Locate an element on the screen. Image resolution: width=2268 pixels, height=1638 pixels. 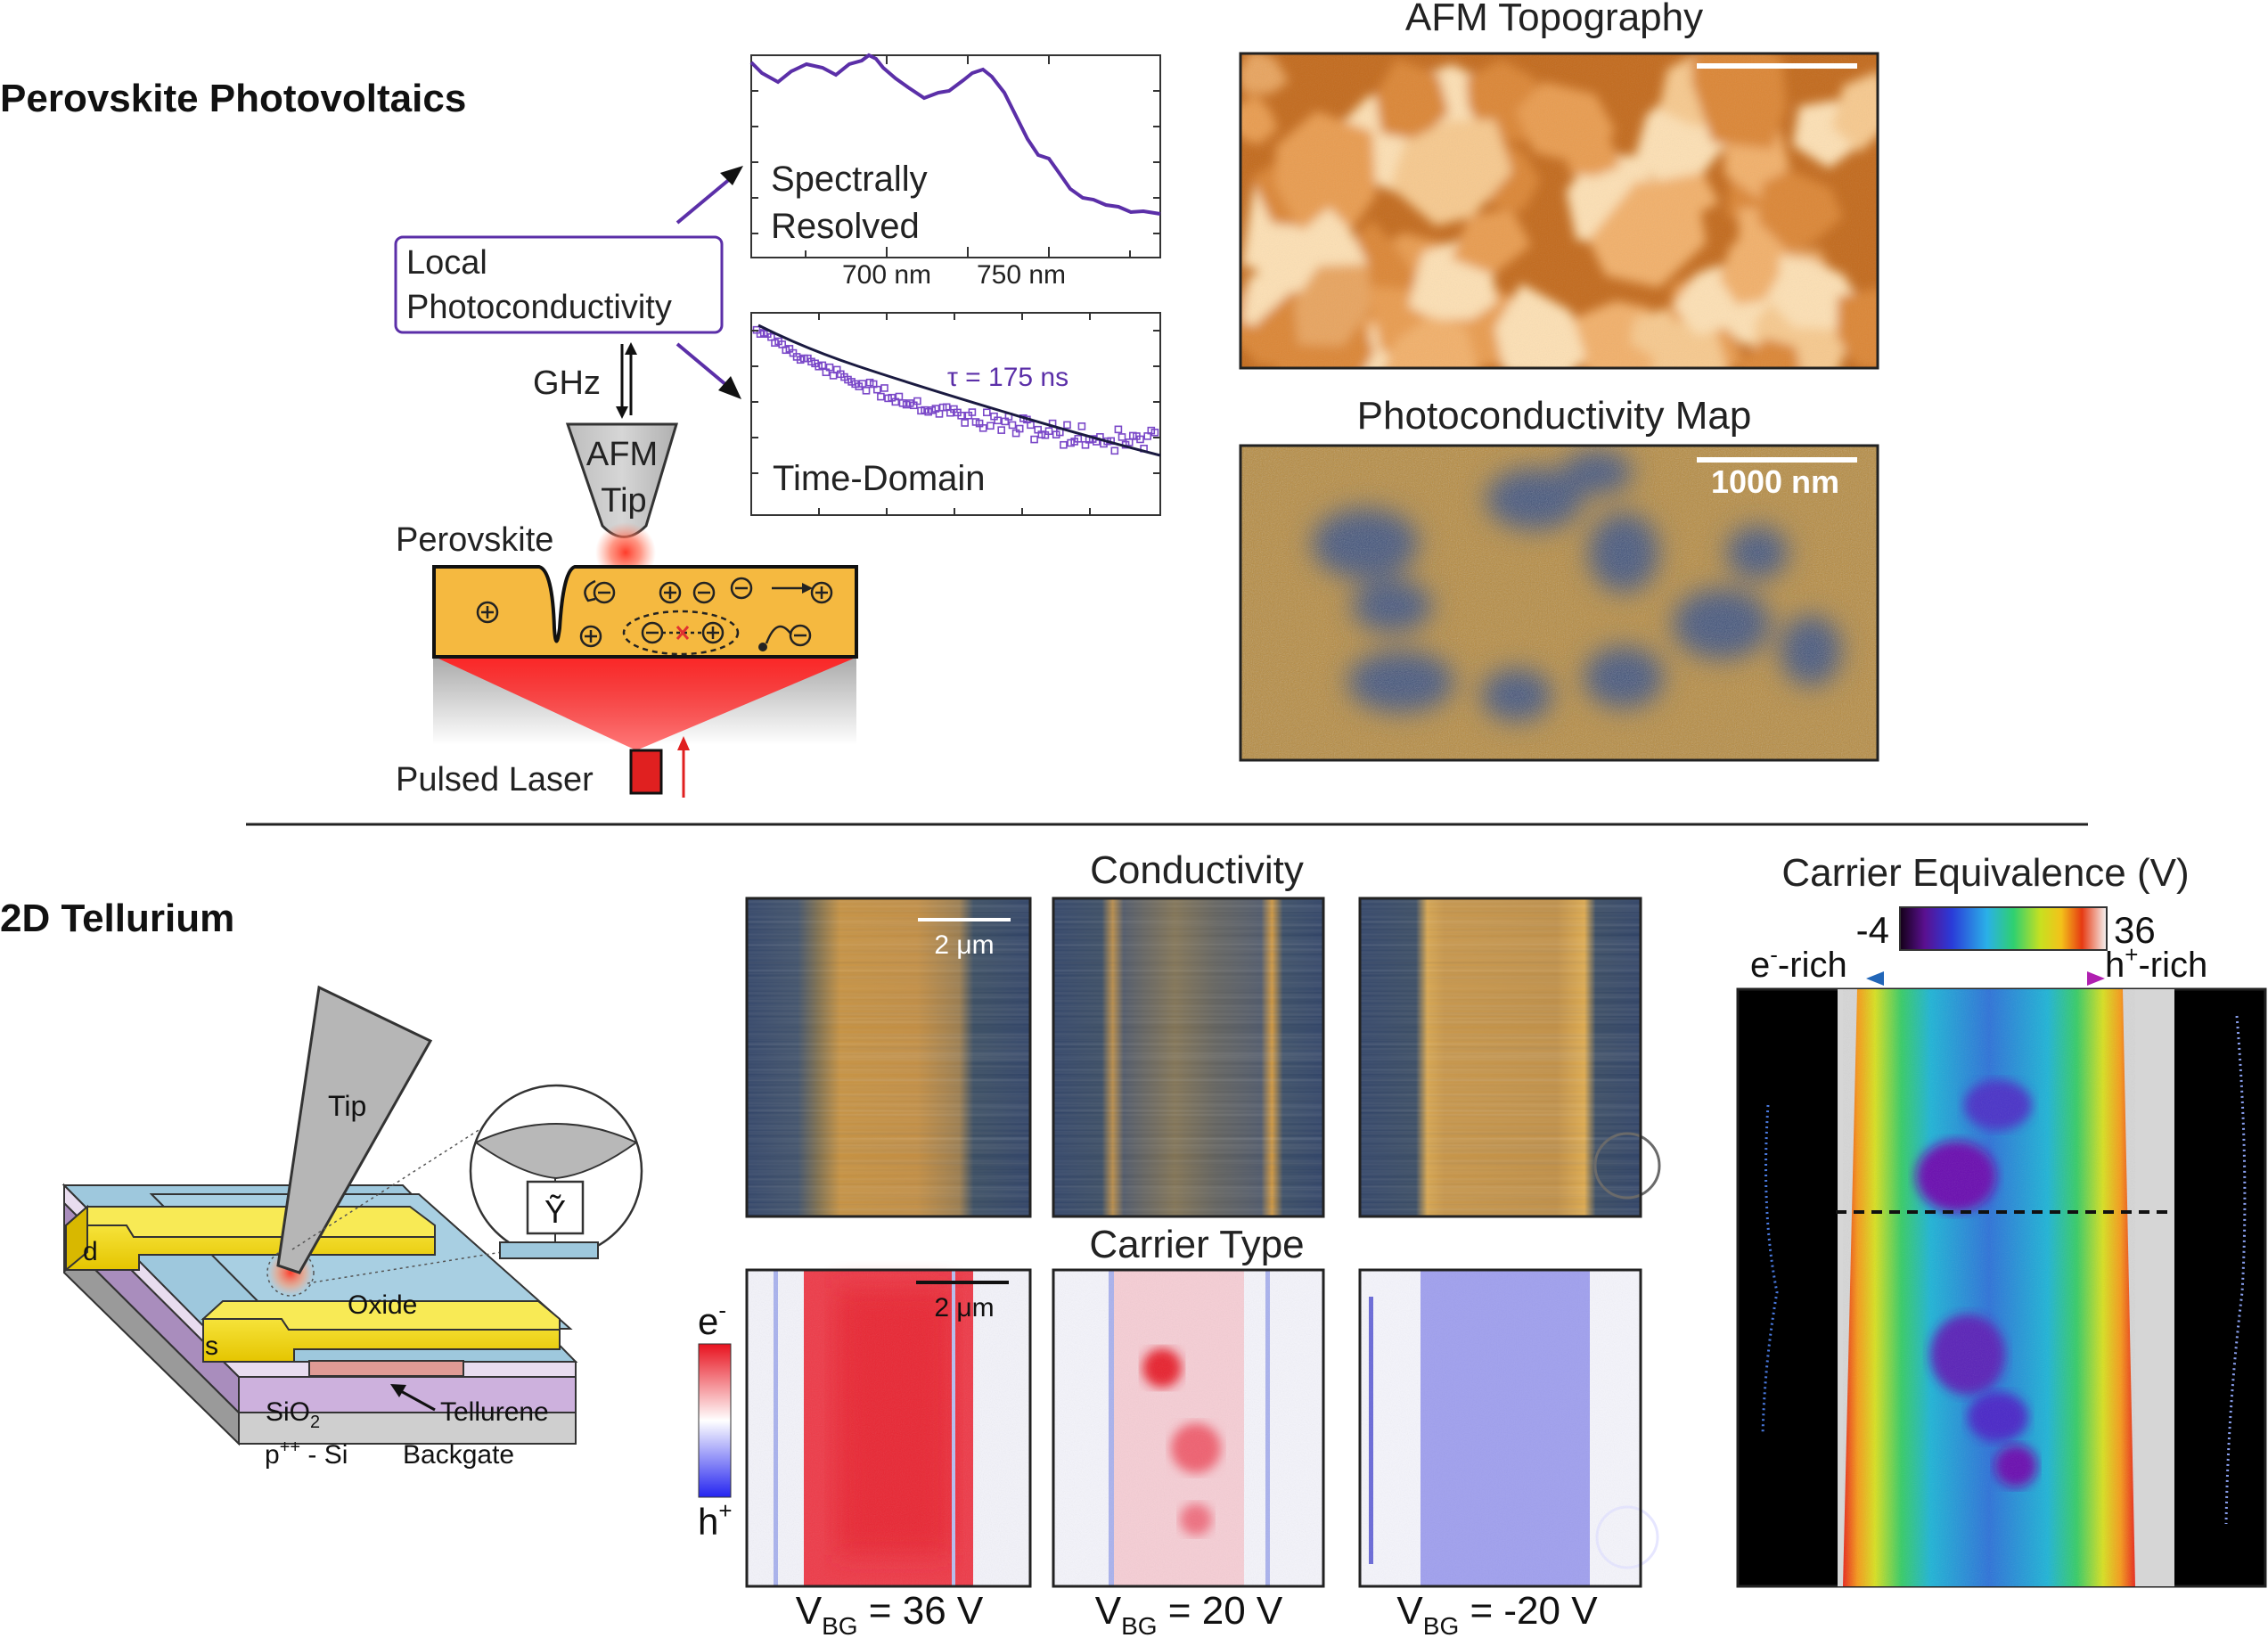
tellurene-label: Tellurene is located at coordinates (494, 1412).